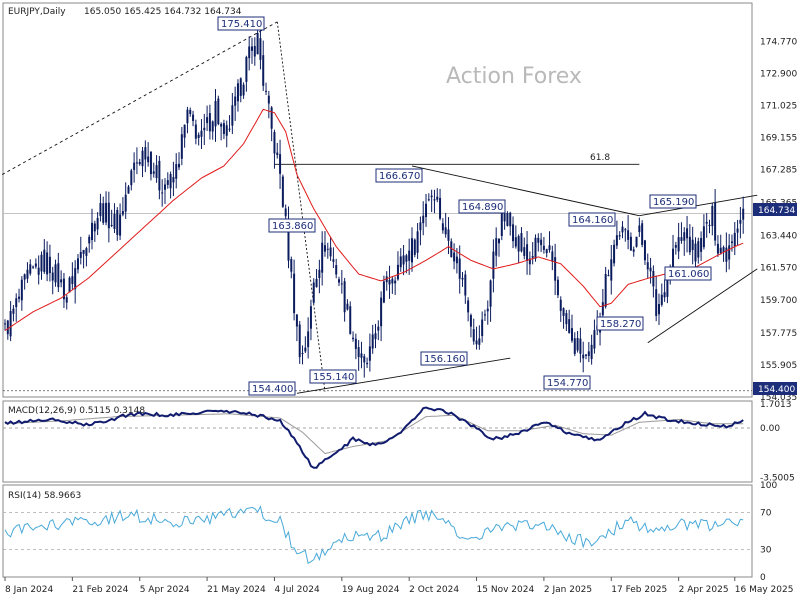  I want to click on macd-tick-label: 1.7013, so click(776, 405).